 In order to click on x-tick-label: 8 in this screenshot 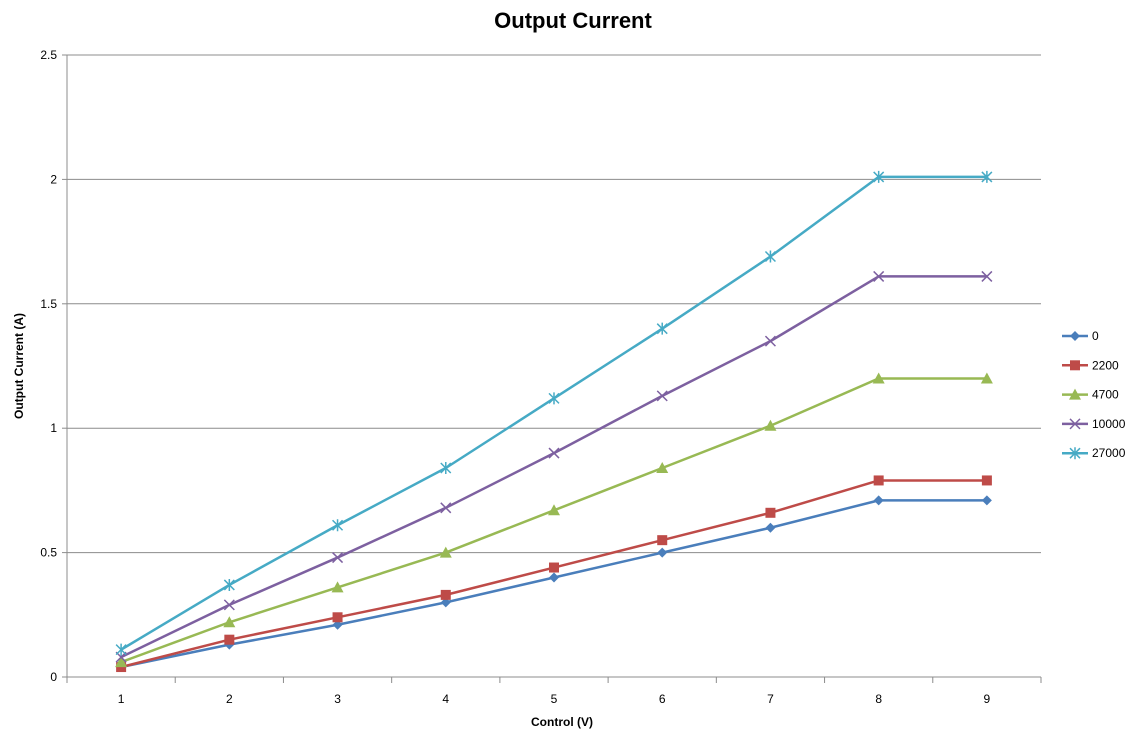, I will do `click(878, 699)`.